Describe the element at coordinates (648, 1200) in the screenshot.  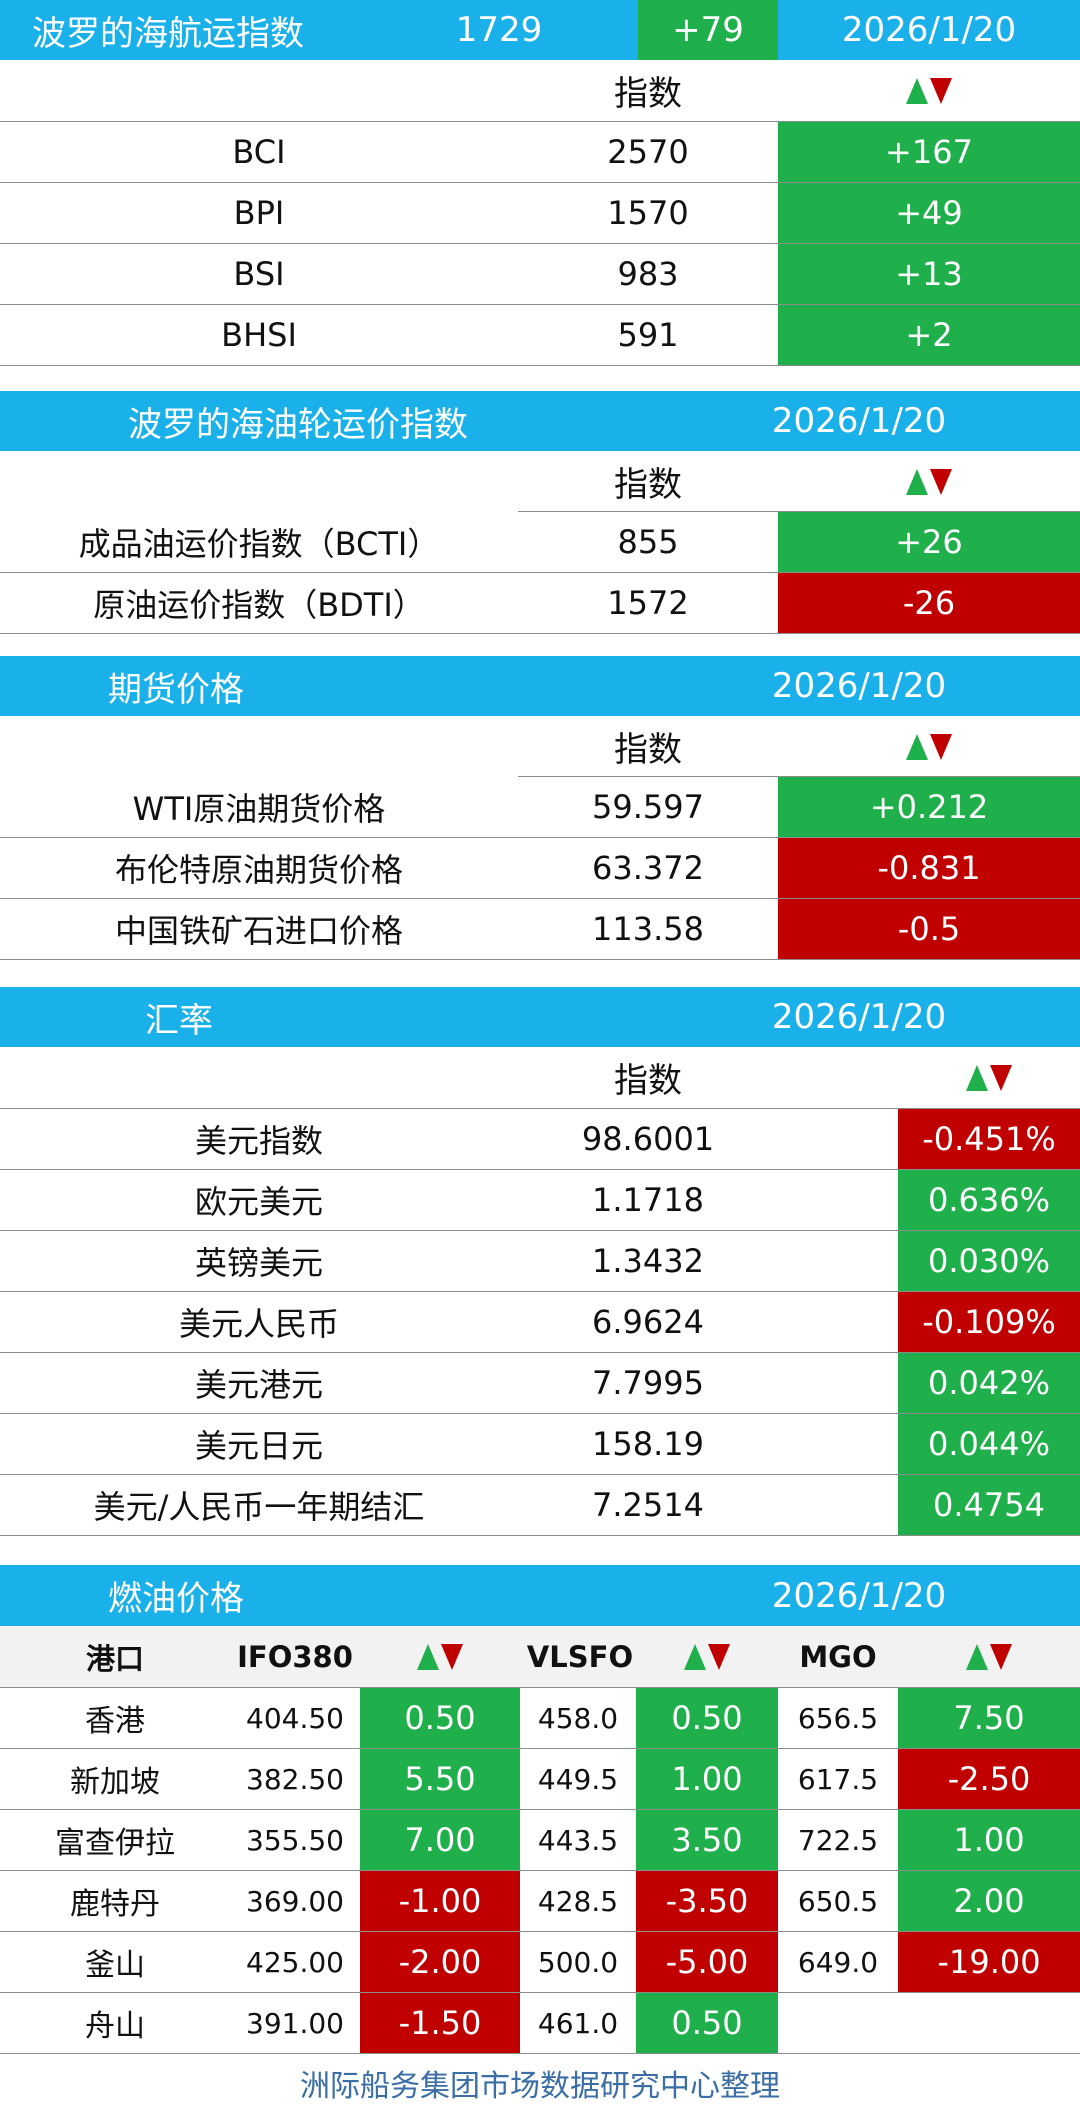
I see `fx-row-value: 1.1718` at that location.